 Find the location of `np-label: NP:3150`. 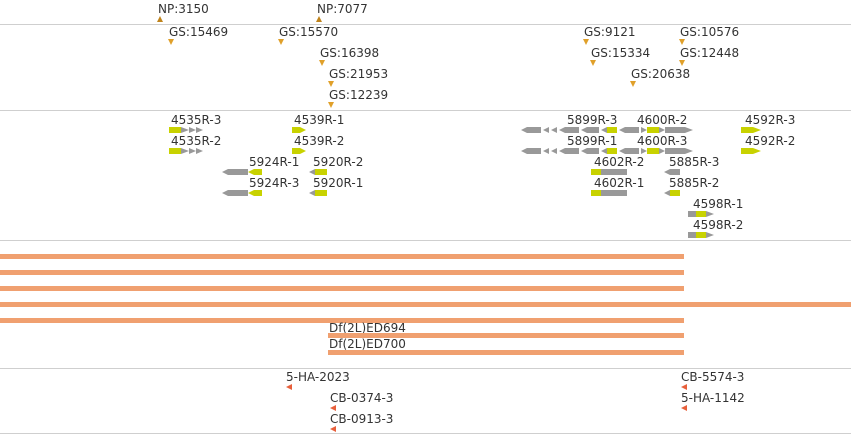

np-label: NP:3150 is located at coordinates (183, 9).